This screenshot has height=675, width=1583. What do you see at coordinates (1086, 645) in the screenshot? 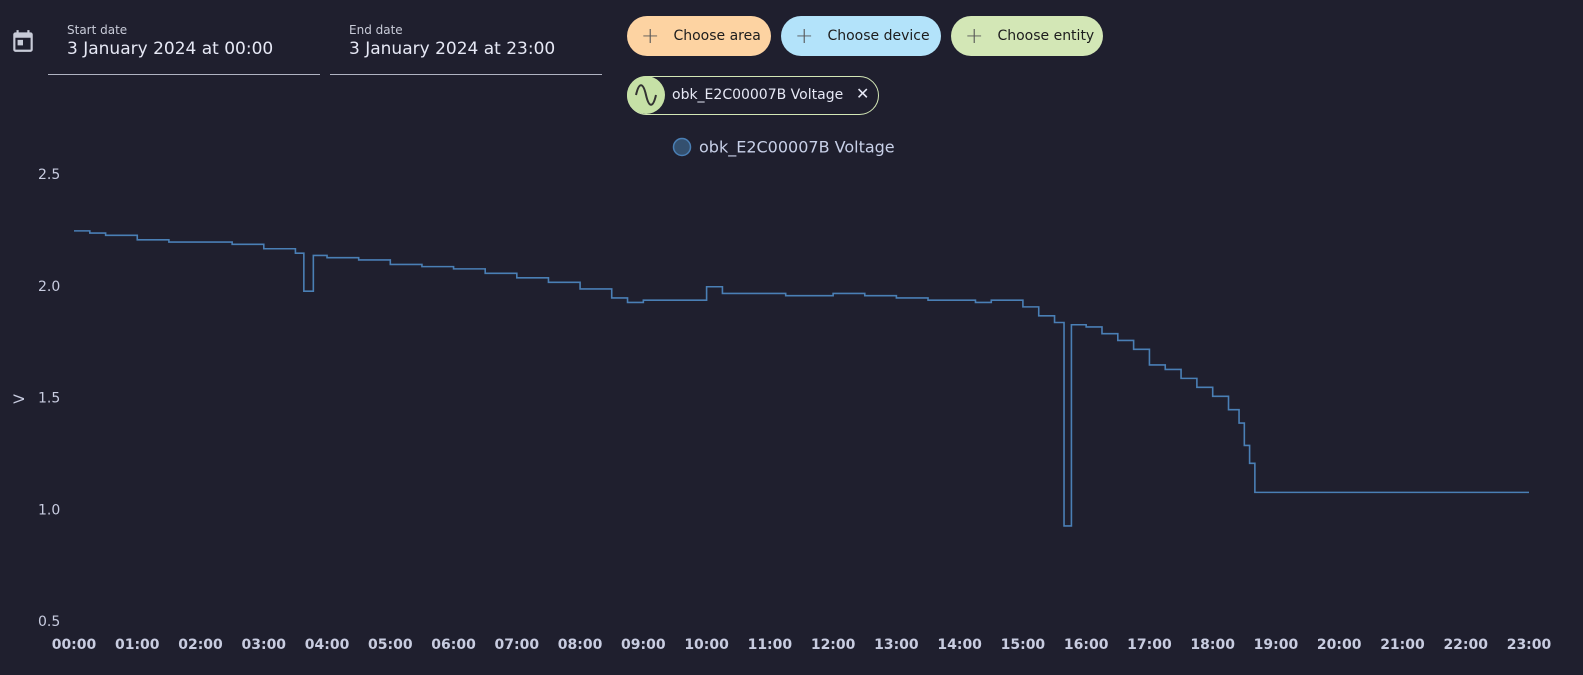
I see `x-tick-label: 16:00` at bounding box center [1086, 645].